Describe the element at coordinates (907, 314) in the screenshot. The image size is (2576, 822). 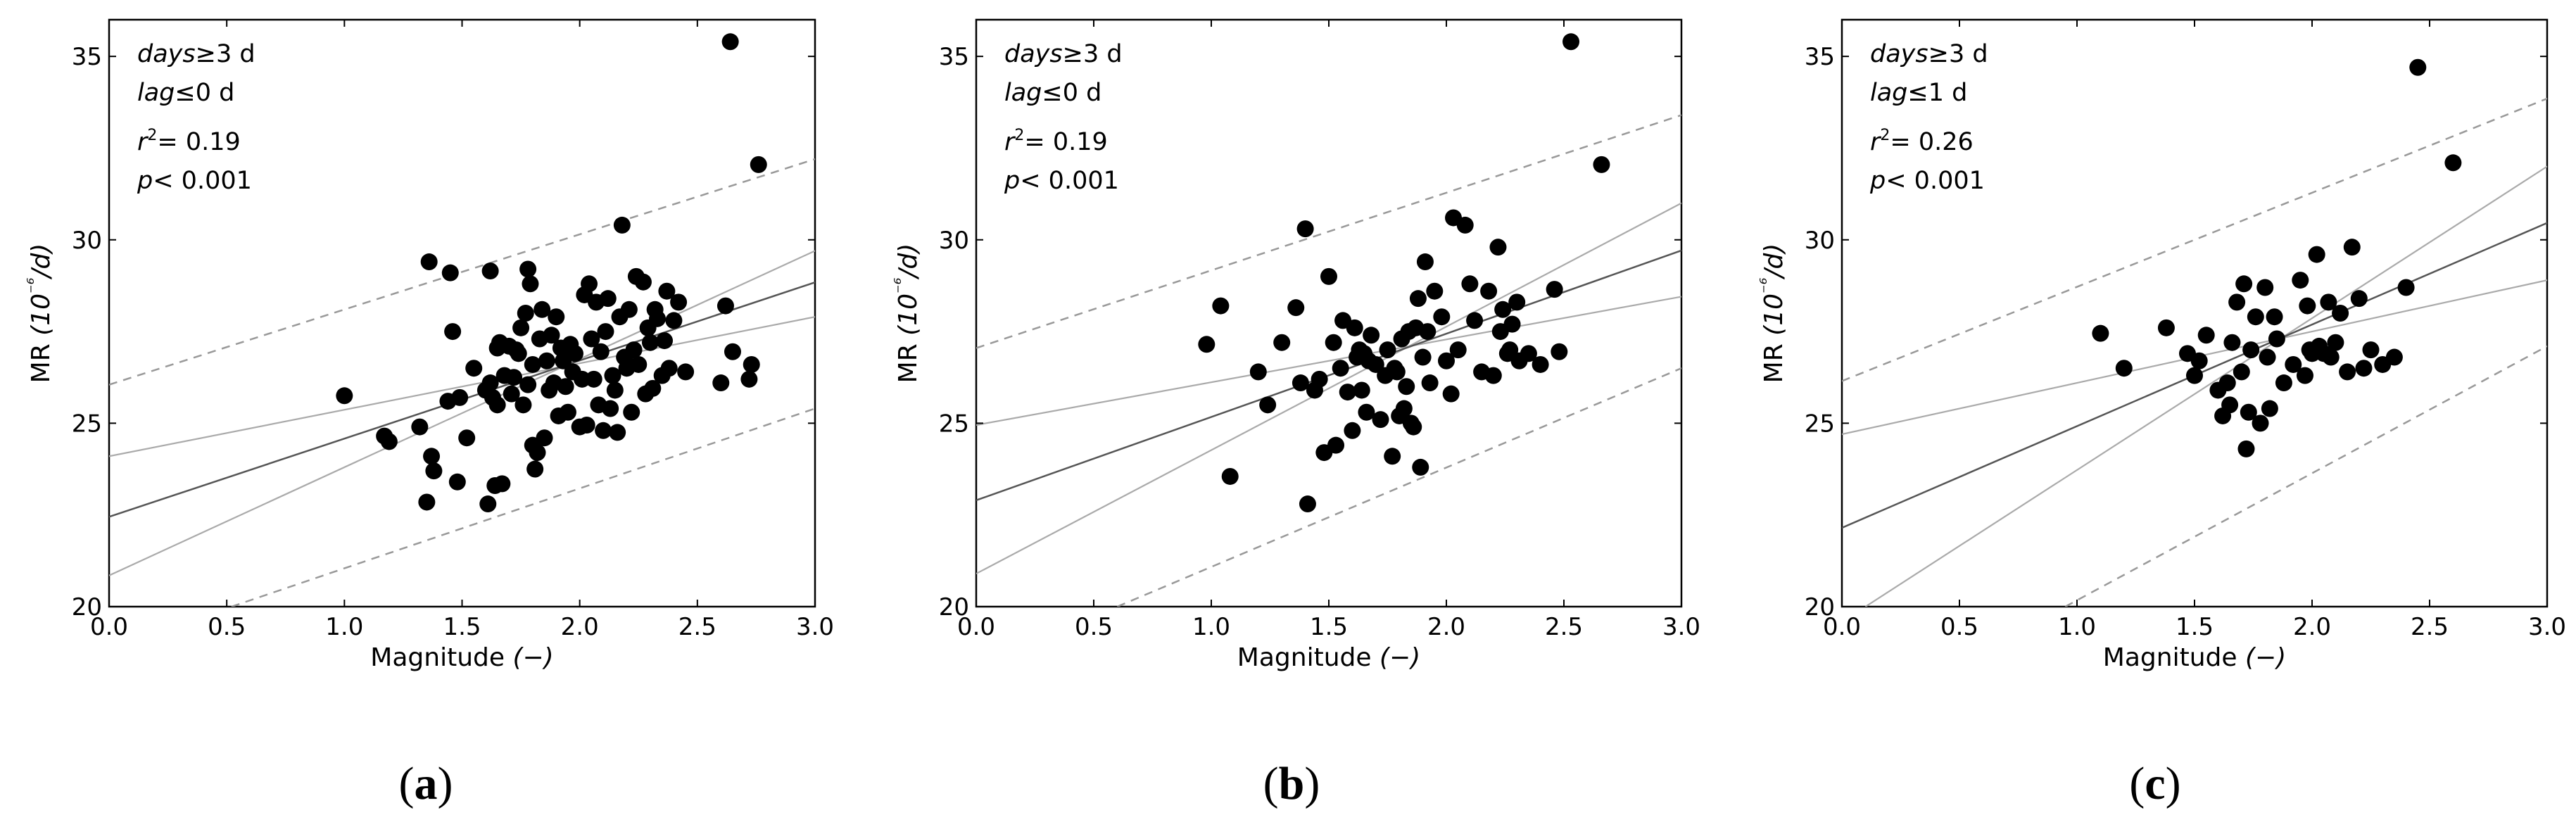
I see `y-axis-label: MR (10⁻⁶/d)` at that location.